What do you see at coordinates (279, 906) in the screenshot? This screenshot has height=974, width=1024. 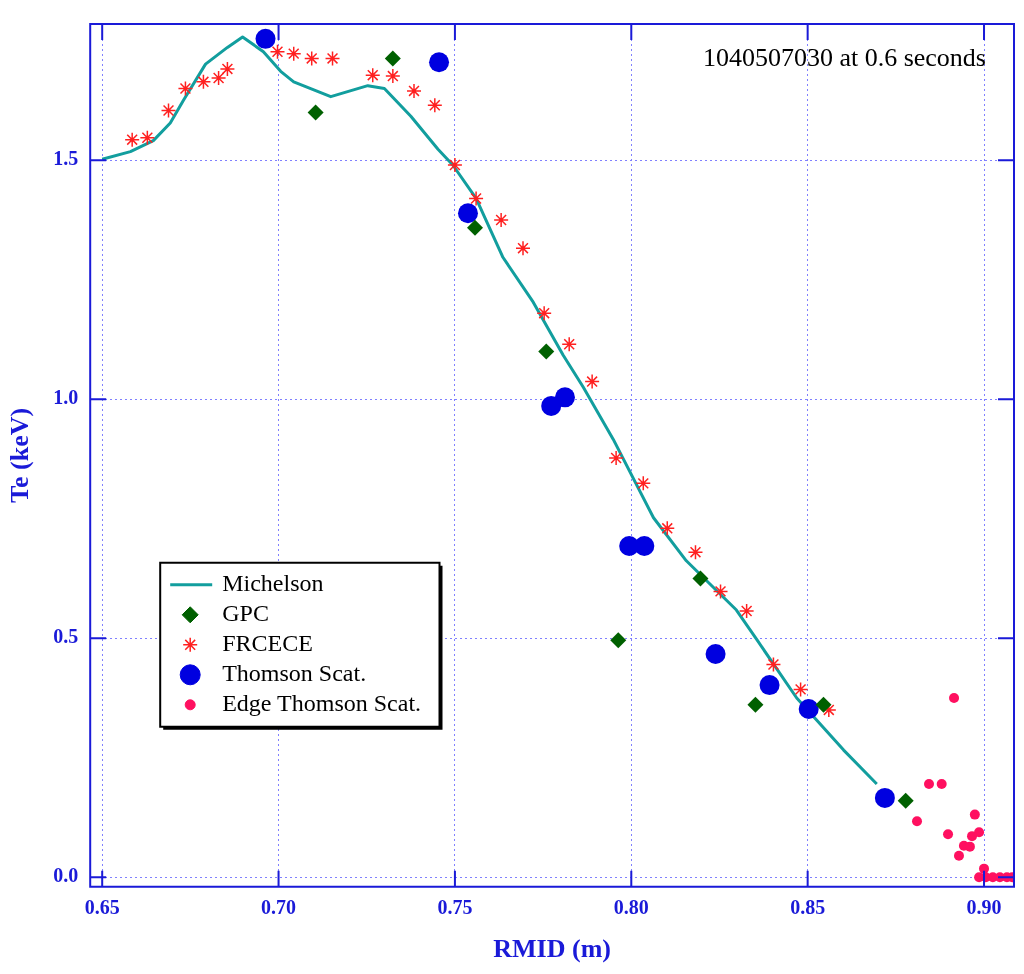 I see `x-tick-label: 0.70` at bounding box center [279, 906].